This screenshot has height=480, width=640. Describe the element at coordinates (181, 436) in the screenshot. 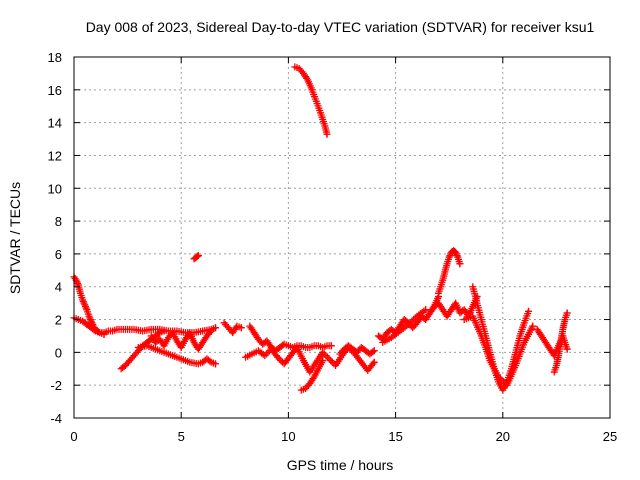

I see `x-tick-label: 5` at that location.